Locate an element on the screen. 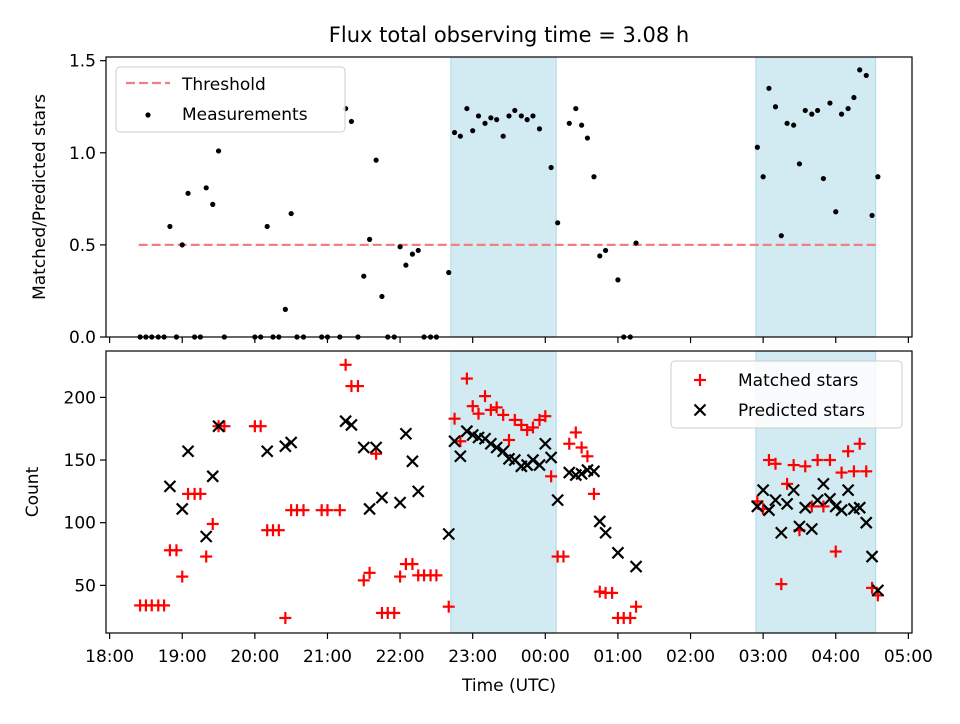 The width and height of the screenshot is (960, 724). ratio-panel-legend: Threshold Measurements is located at coordinates (230, 99).